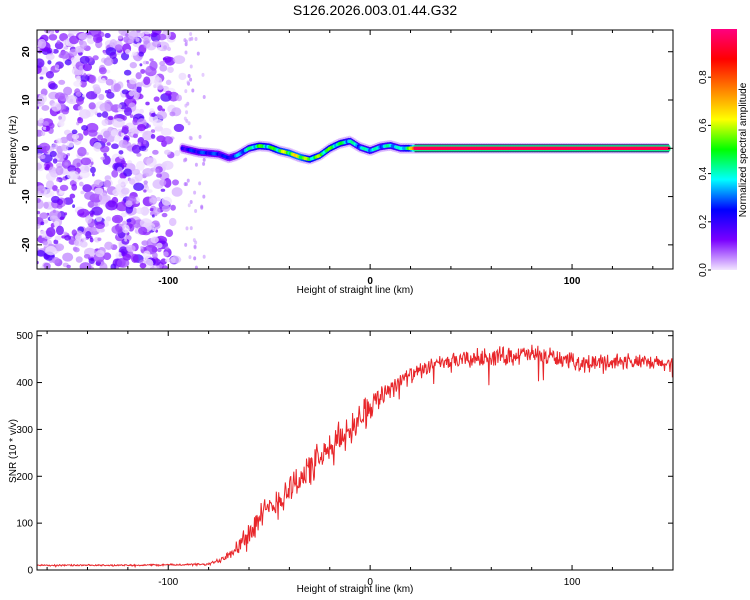  Describe the element at coordinates (703, 221) in the screenshot. I see `colorbar-tick-label: 0.2` at that location.